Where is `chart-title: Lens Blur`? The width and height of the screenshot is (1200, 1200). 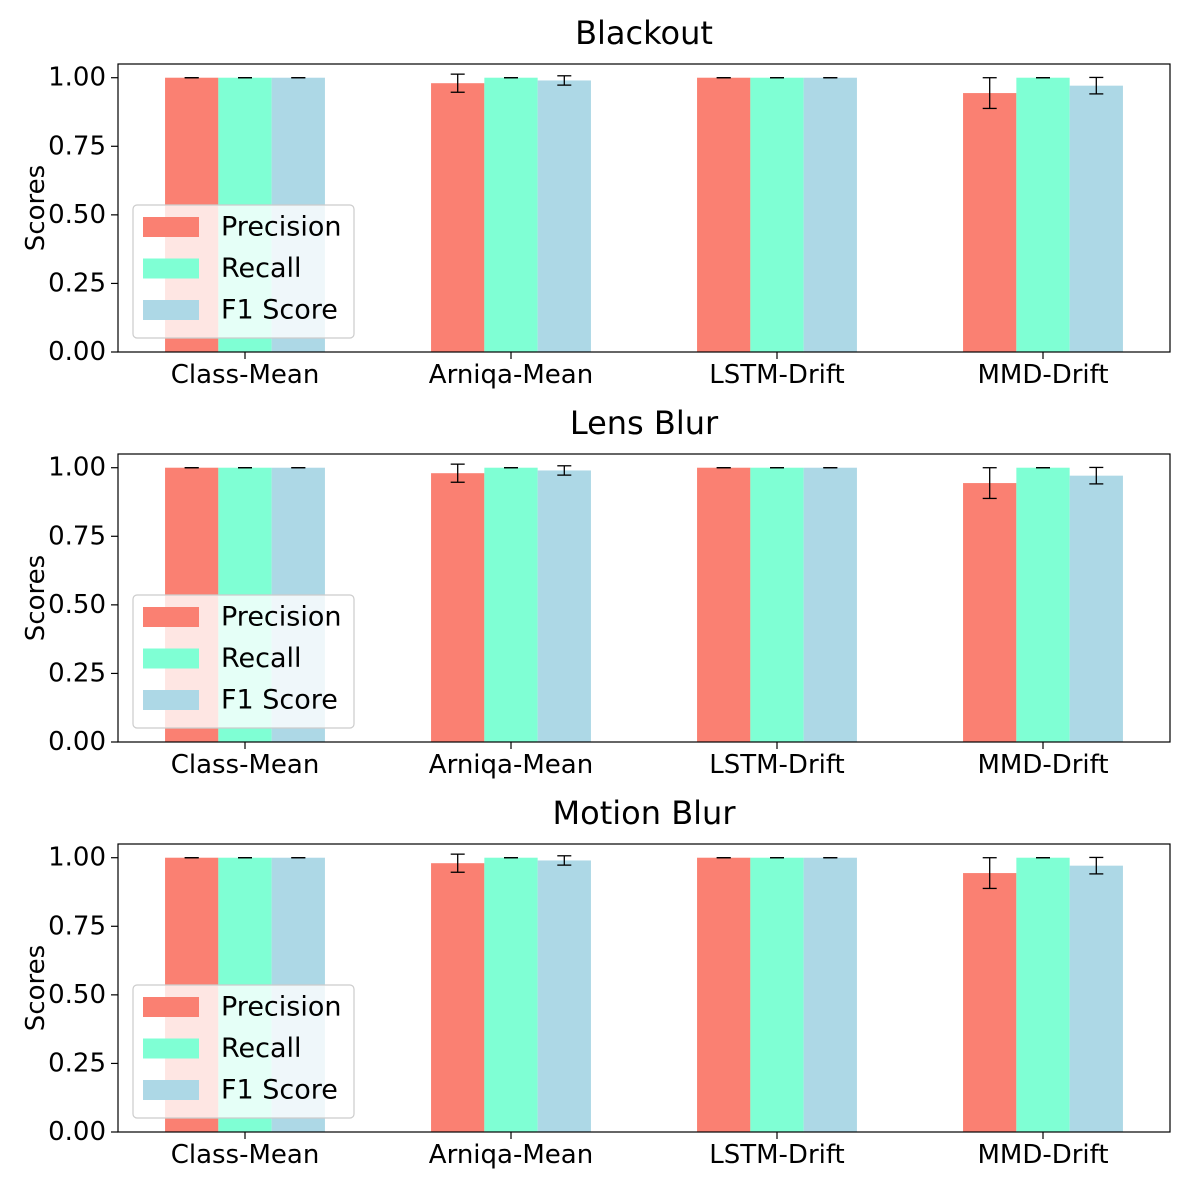
chart-title: Lens Blur is located at coordinates (644, 423).